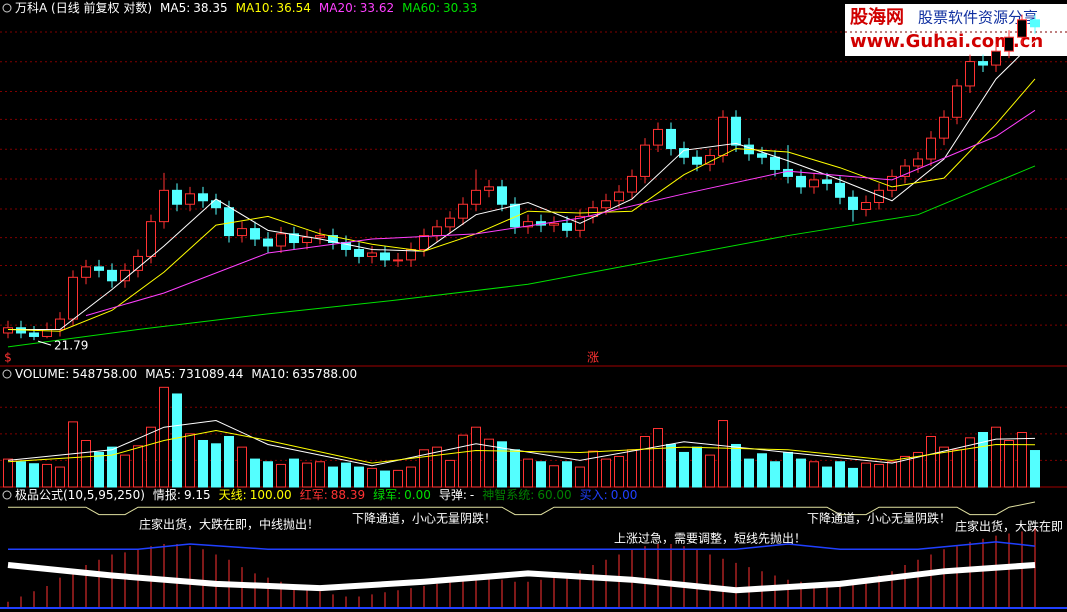 The image size is (1067, 612). What do you see at coordinates (876, 17) in the screenshot?
I see `watermark-site: 股海网` at bounding box center [876, 17].